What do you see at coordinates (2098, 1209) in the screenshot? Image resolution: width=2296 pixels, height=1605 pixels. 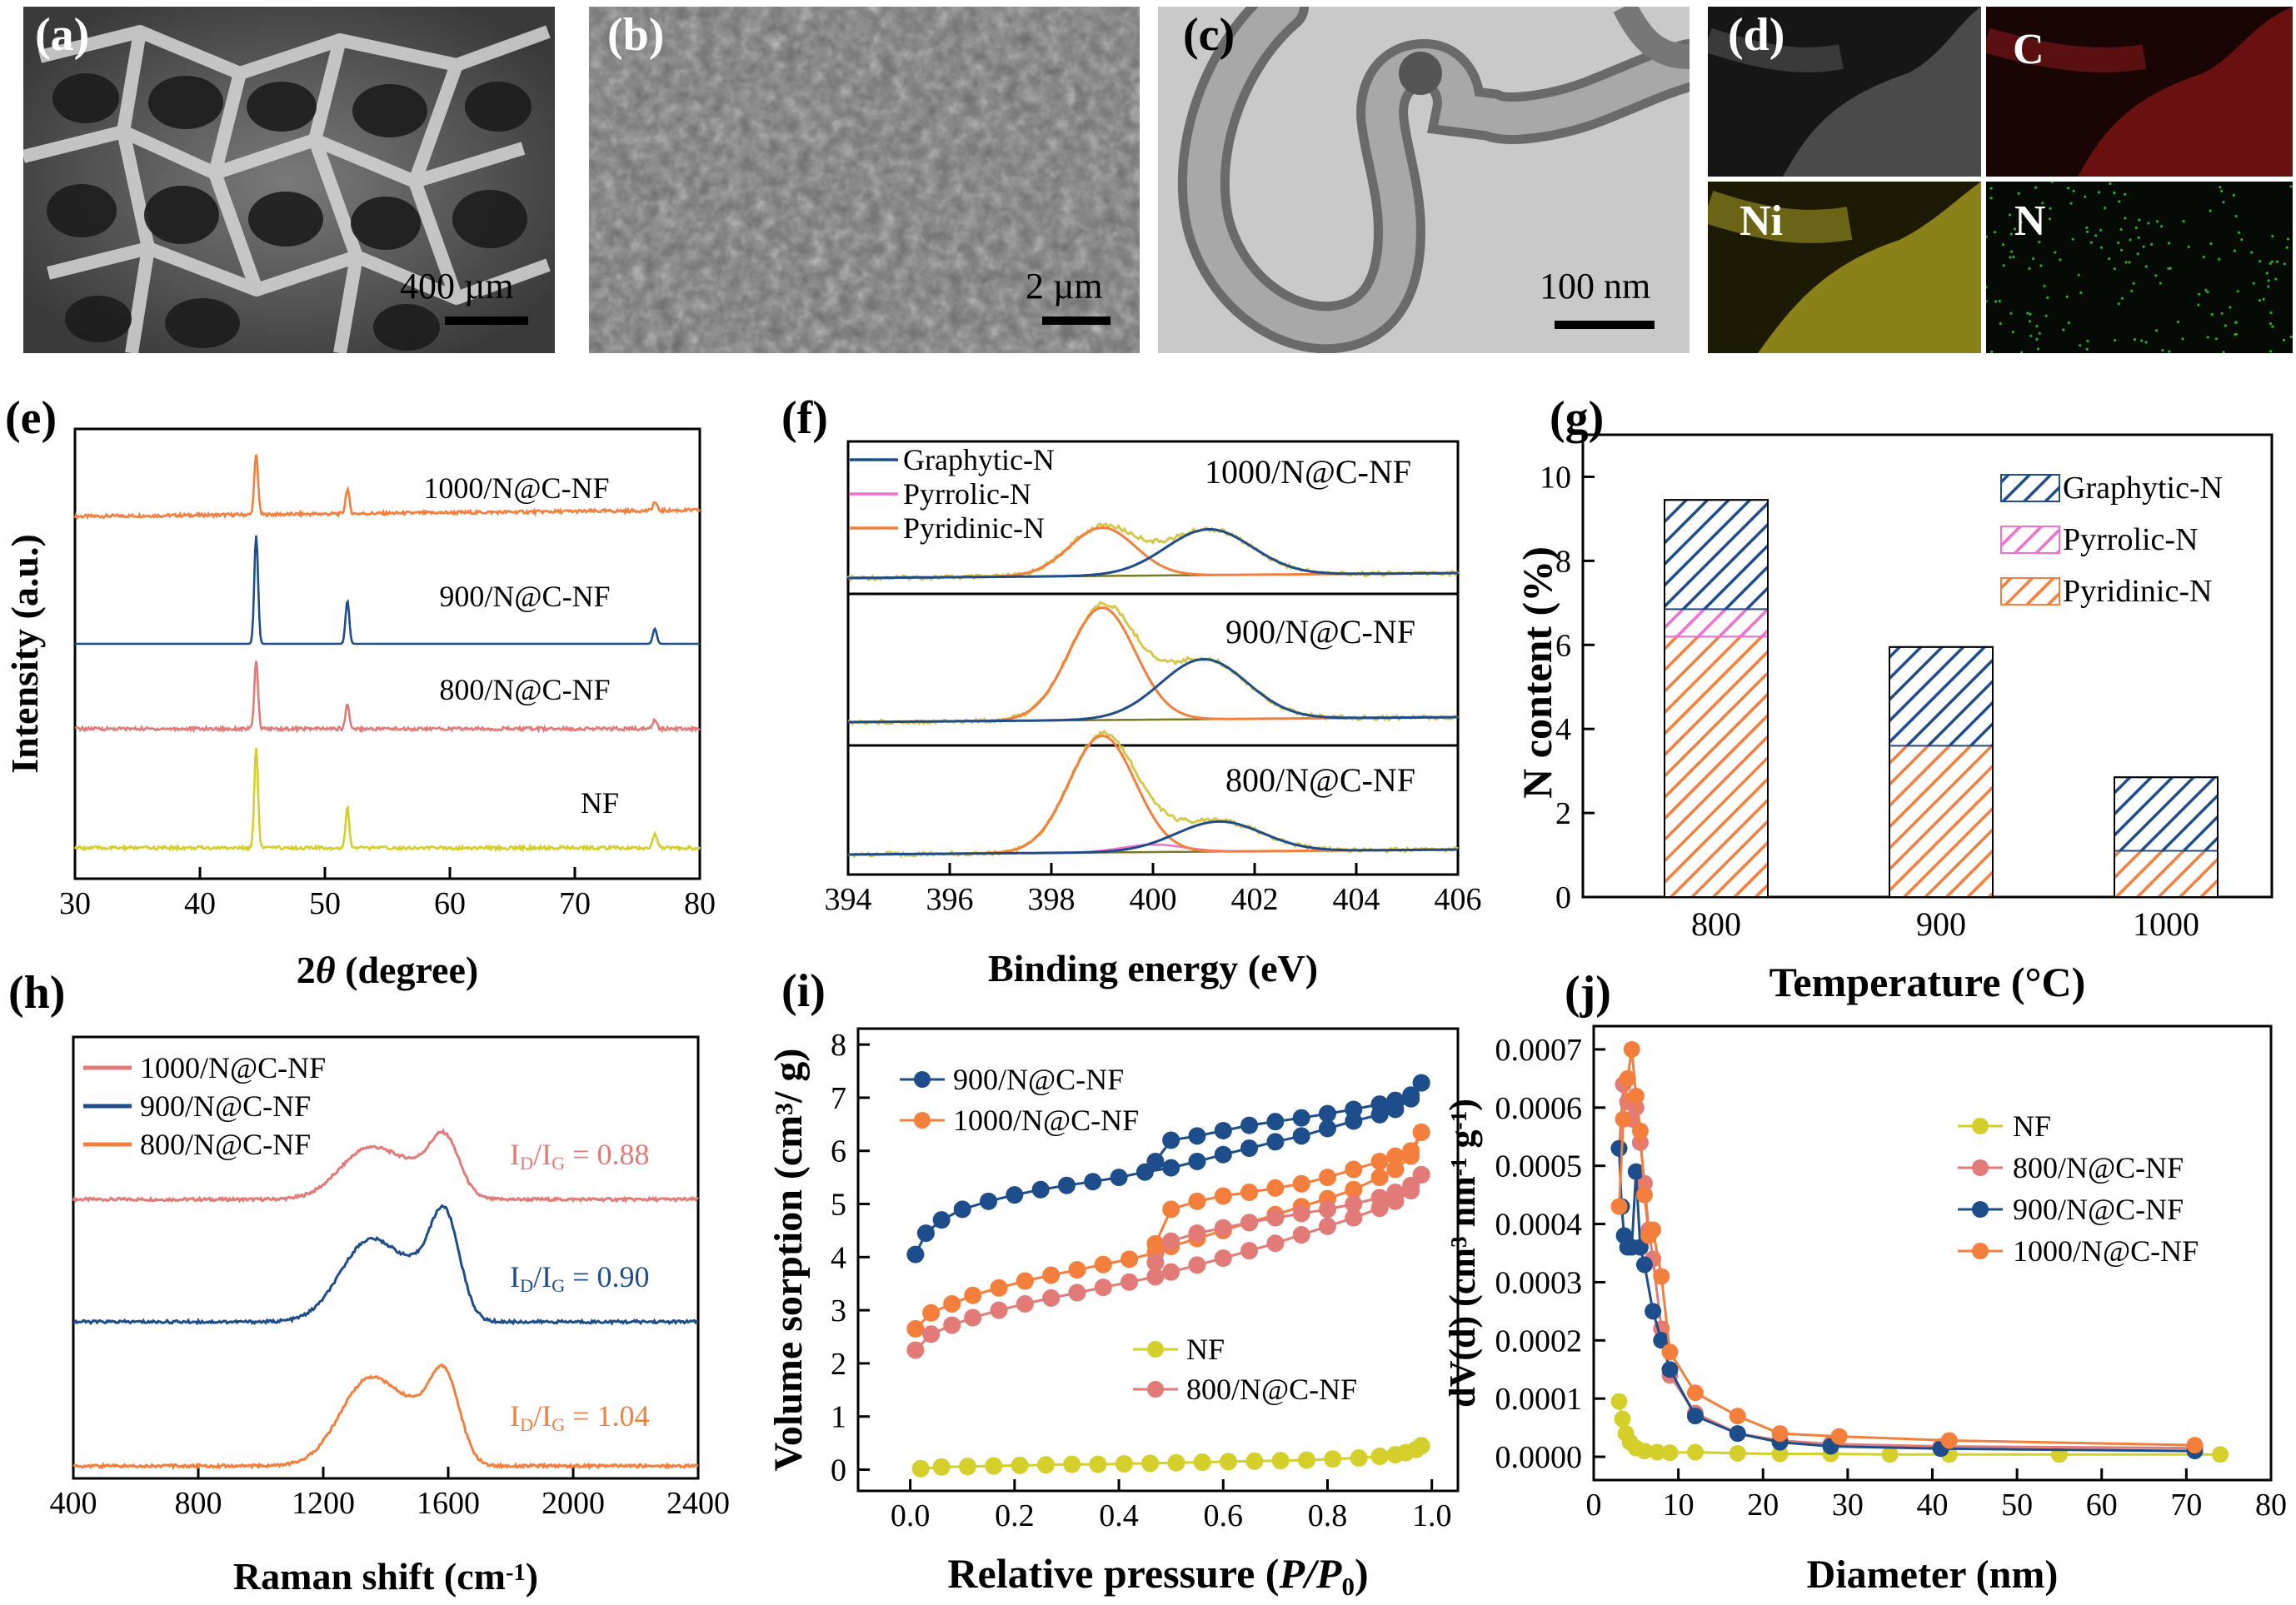 I see `pore-legend-label: 900/N@C-NF` at bounding box center [2098, 1209].